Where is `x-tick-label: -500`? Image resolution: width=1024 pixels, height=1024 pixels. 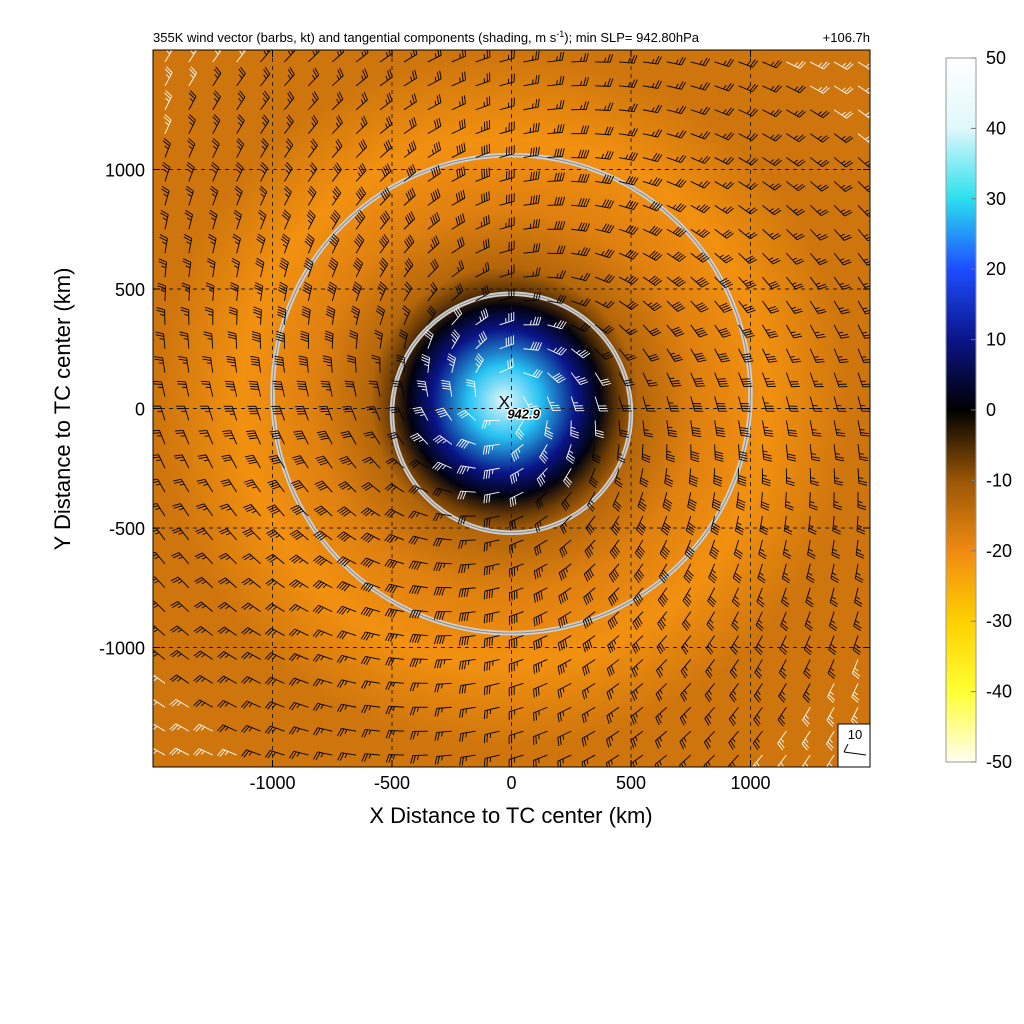
x-tick-label: -500 is located at coordinates (392, 783).